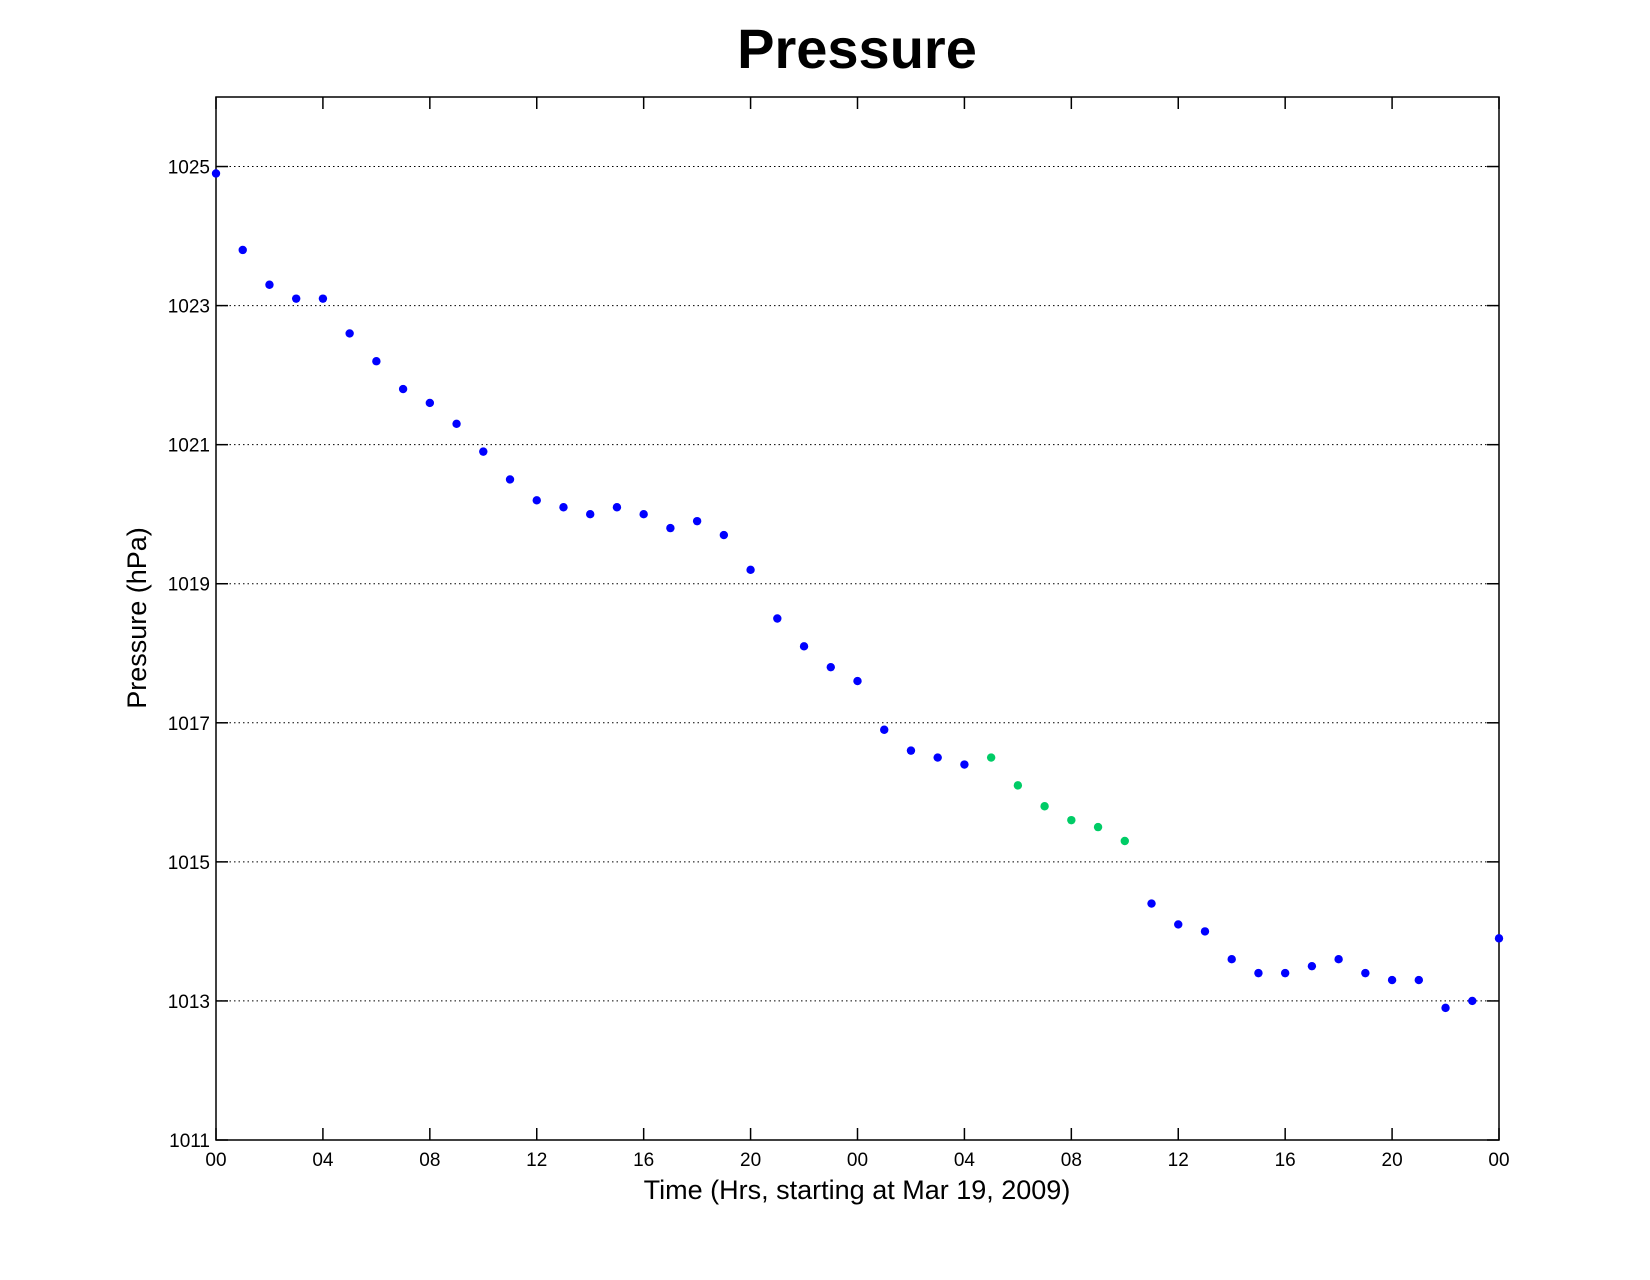  Describe the element at coordinates (189, 1141) in the screenshot. I see `y-tick-label: 1011` at that location.